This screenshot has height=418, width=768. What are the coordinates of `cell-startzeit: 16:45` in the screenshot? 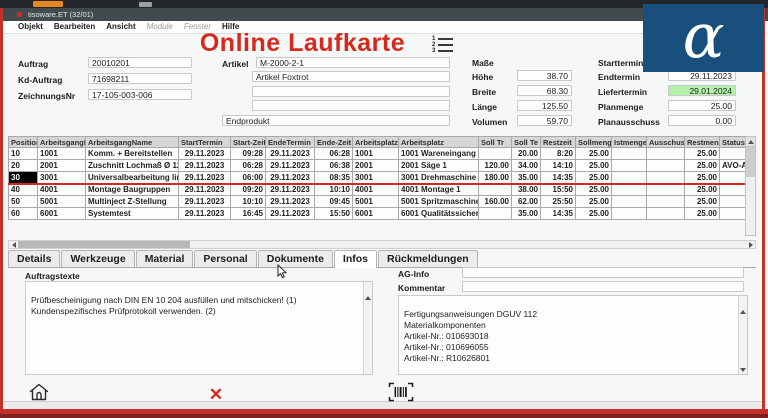 It's located at (248, 213).